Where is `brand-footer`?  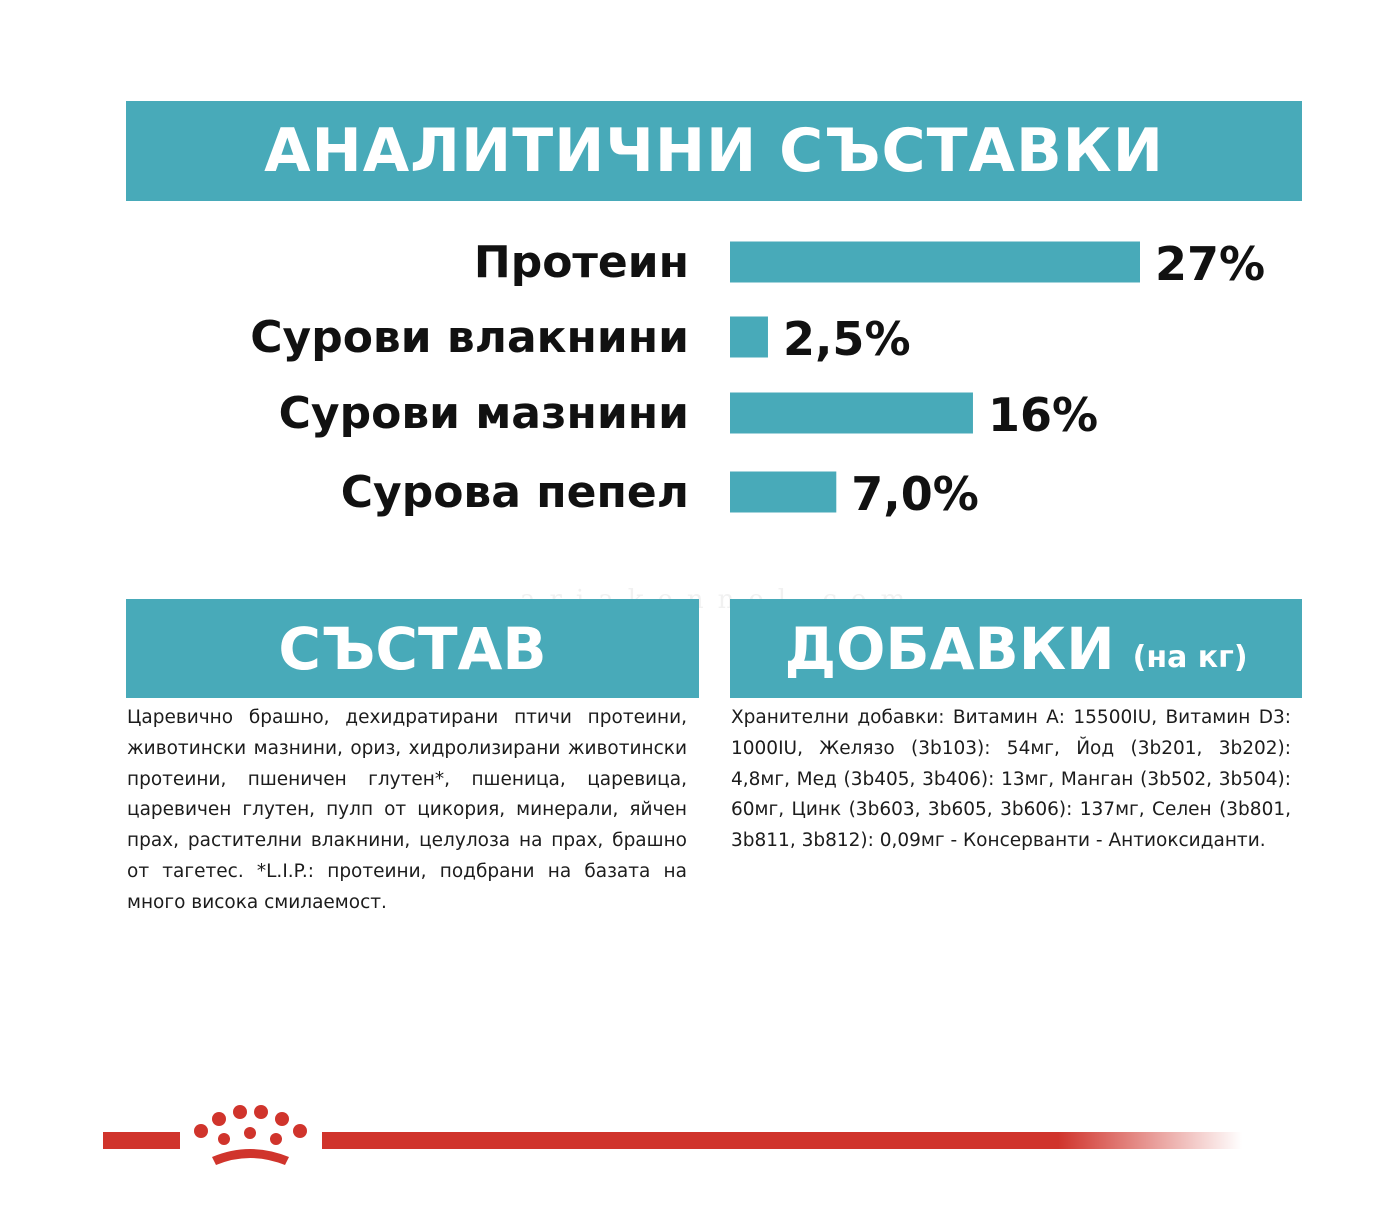 brand-footer is located at coordinates (672, 1135).